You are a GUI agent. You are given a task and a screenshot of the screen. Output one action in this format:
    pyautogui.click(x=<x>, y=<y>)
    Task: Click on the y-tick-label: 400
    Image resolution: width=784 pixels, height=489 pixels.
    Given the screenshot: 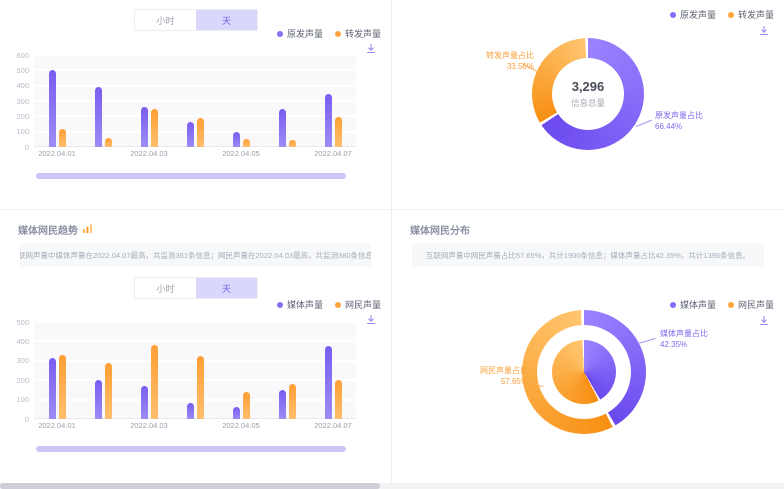 What is the action you would take?
    pyautogui.click(x=22, y=85)
    